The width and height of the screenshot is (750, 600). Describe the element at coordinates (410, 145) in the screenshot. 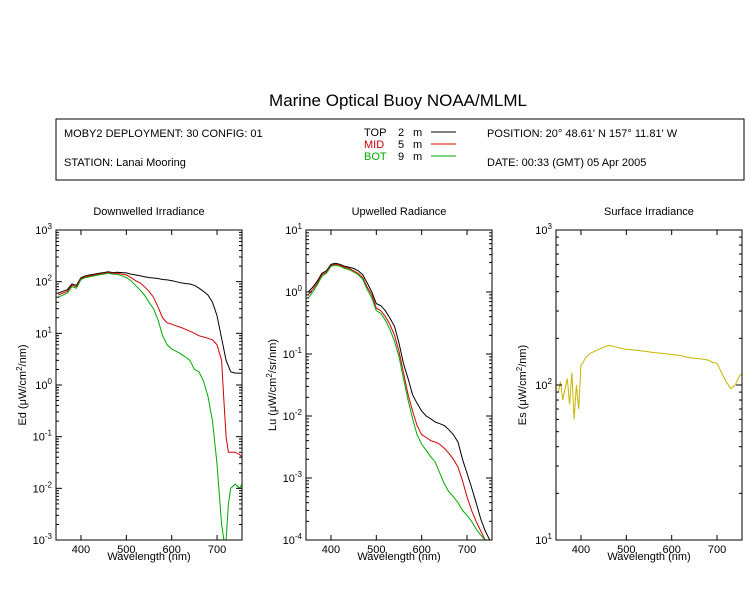

I see `depth-legend: TOP 2 m MID 5 m BOT 9 m` at that location.